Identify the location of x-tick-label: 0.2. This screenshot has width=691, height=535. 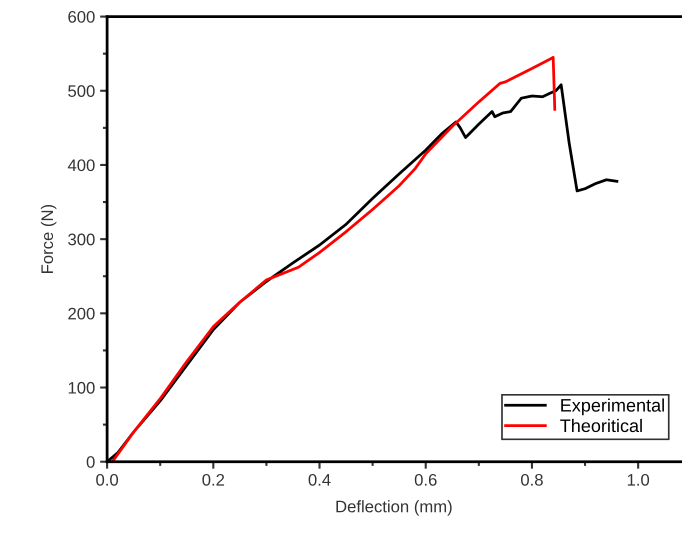
(213, 480).